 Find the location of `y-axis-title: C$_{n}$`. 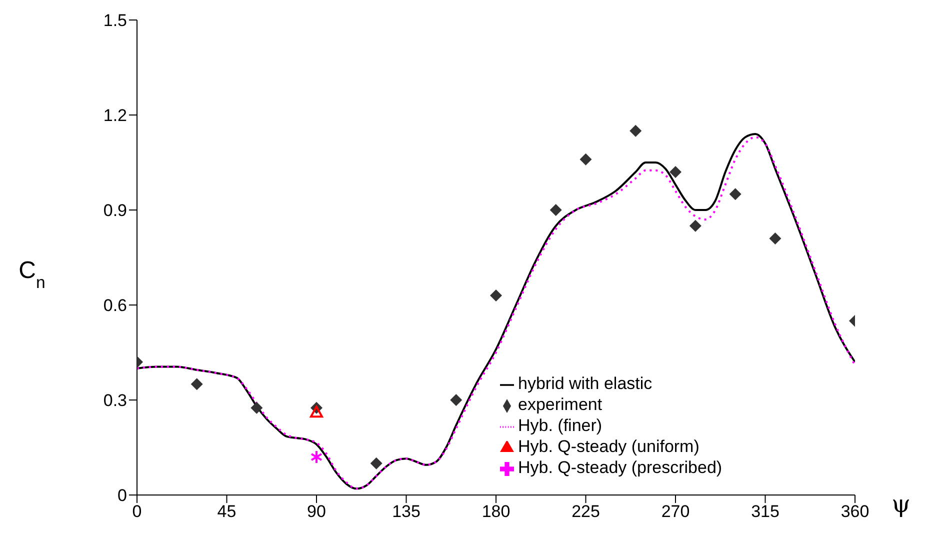

y-axis-title: C$_{n}$ is located at coordinates (32, 274).